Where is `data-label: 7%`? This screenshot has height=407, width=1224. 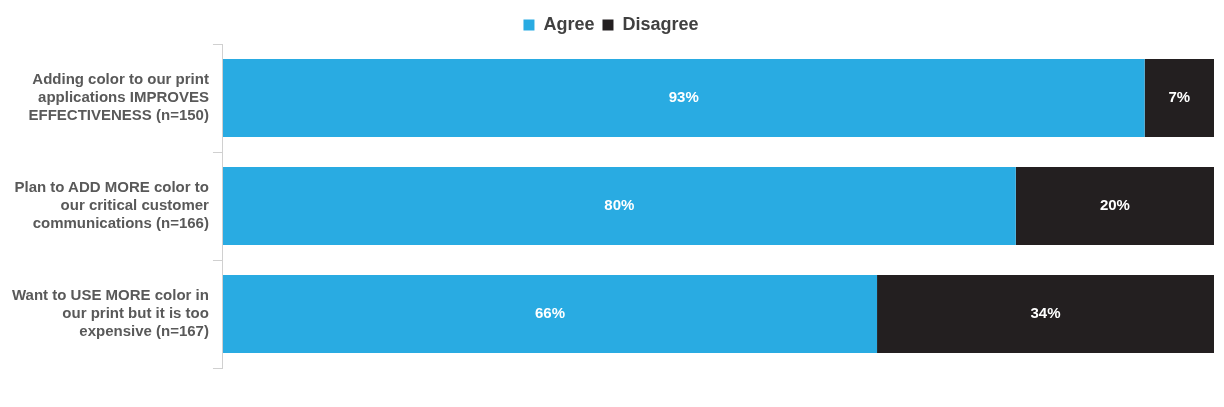 data-label: 7% is located at coordinates (1179, 97).